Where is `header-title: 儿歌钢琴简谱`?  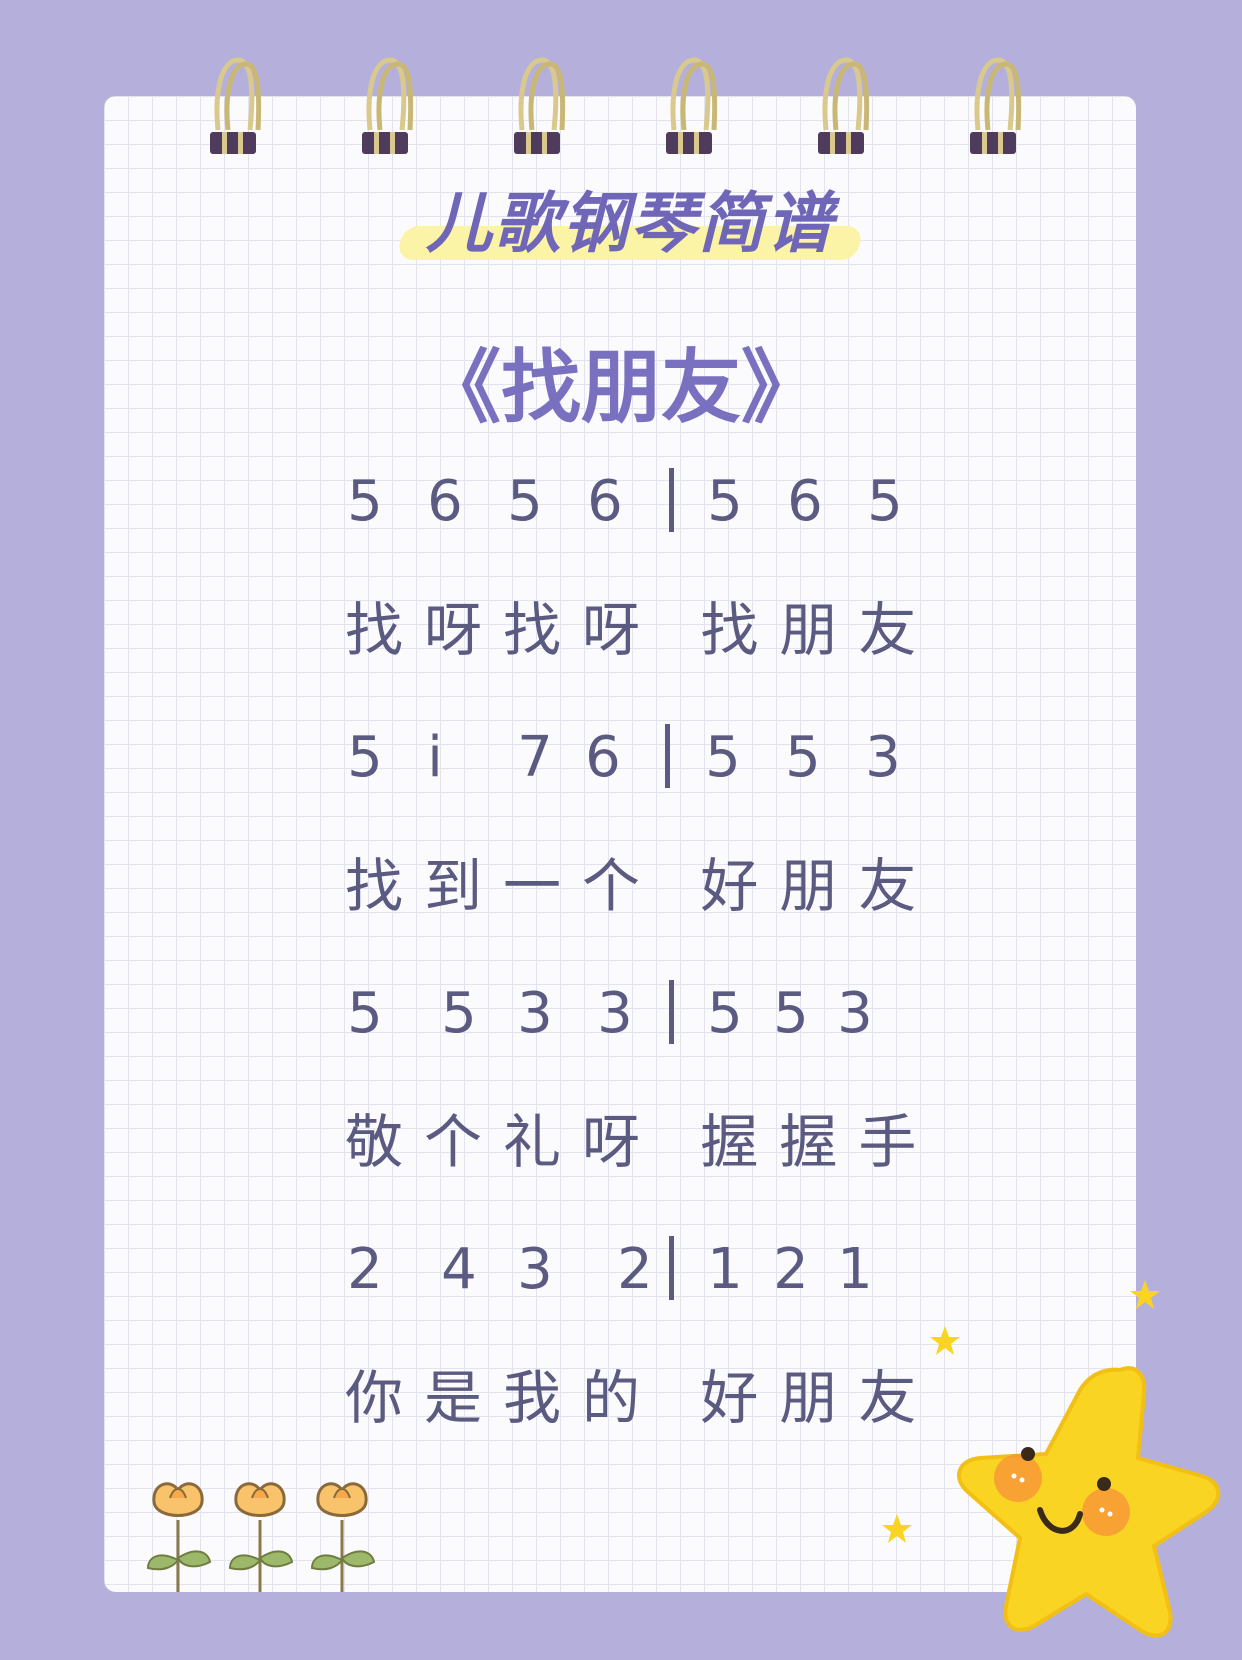
header-title: 儿歌钢琴简谱 is located at coordinates (630, 227).